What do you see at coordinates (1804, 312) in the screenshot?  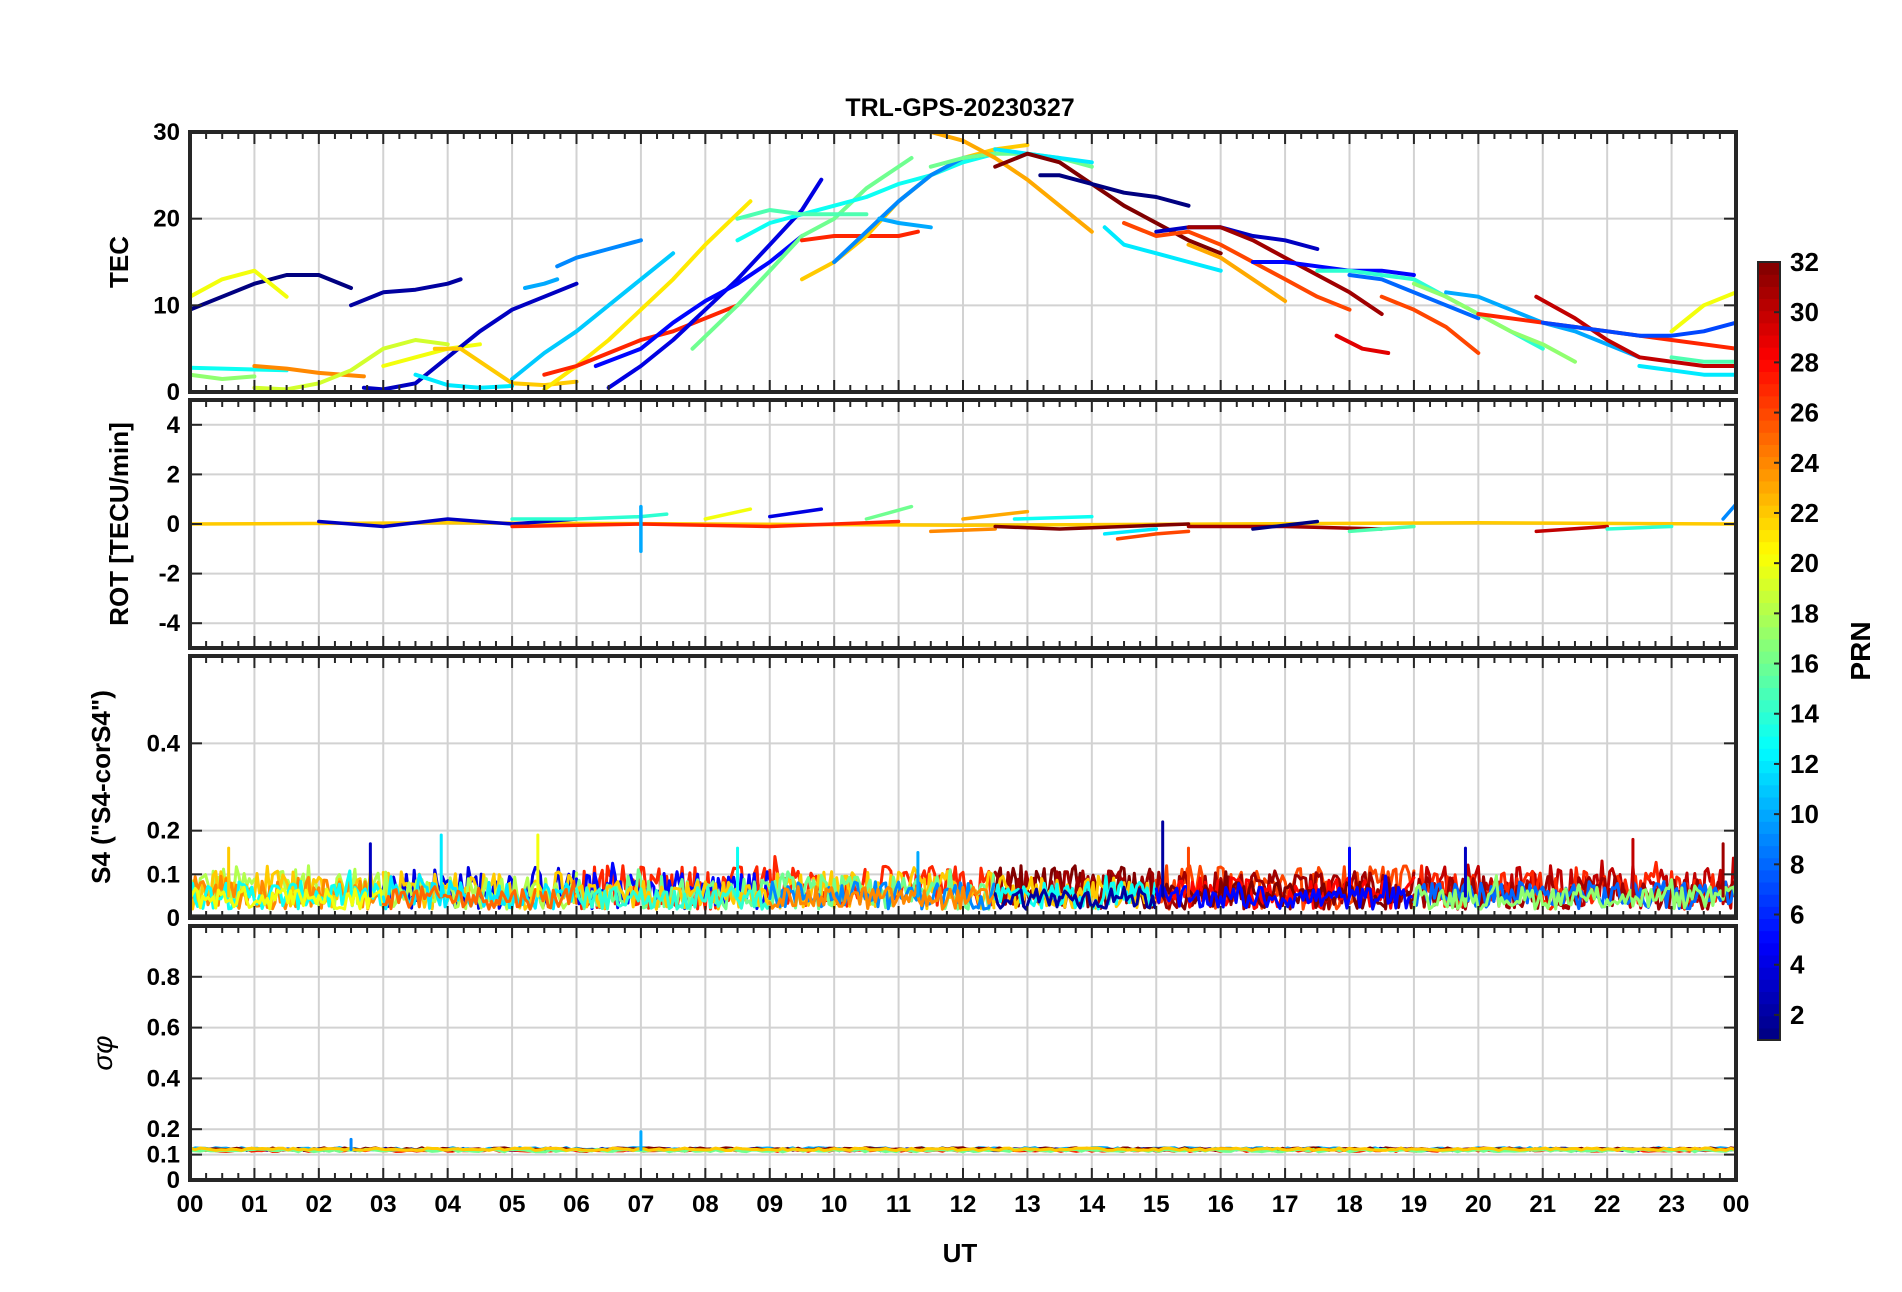 I see `colorbar-tick-label: 30` at bounding box center [1804, 312].